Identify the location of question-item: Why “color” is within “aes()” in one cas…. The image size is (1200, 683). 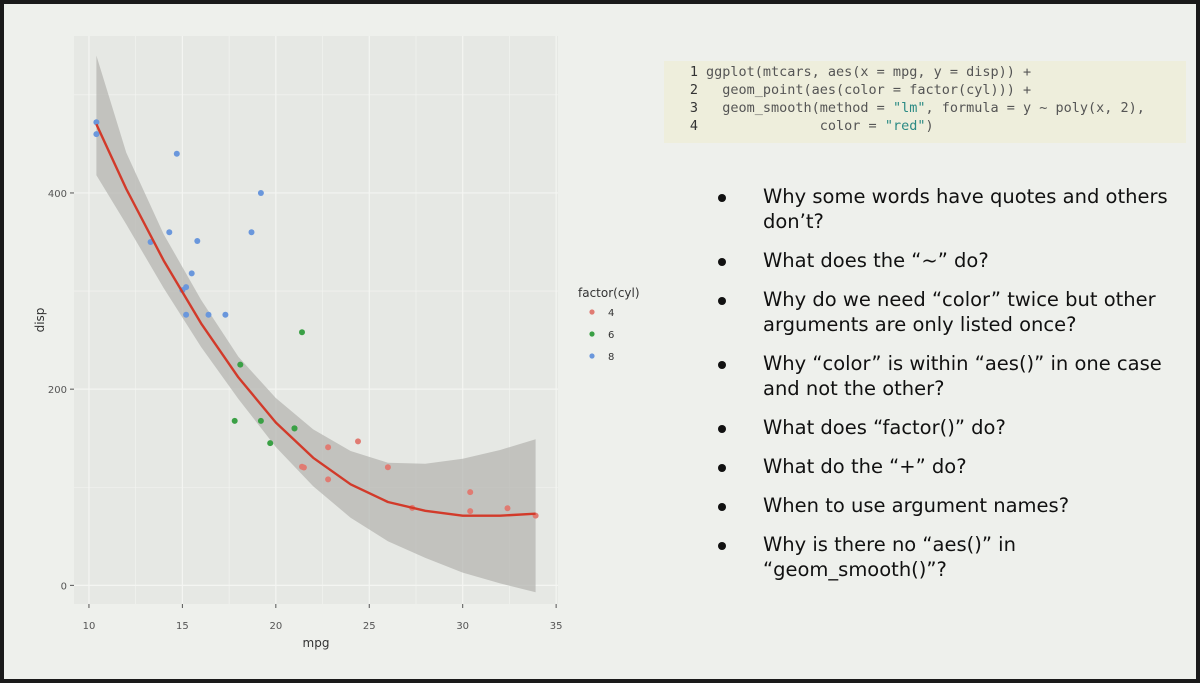
(949, 376).